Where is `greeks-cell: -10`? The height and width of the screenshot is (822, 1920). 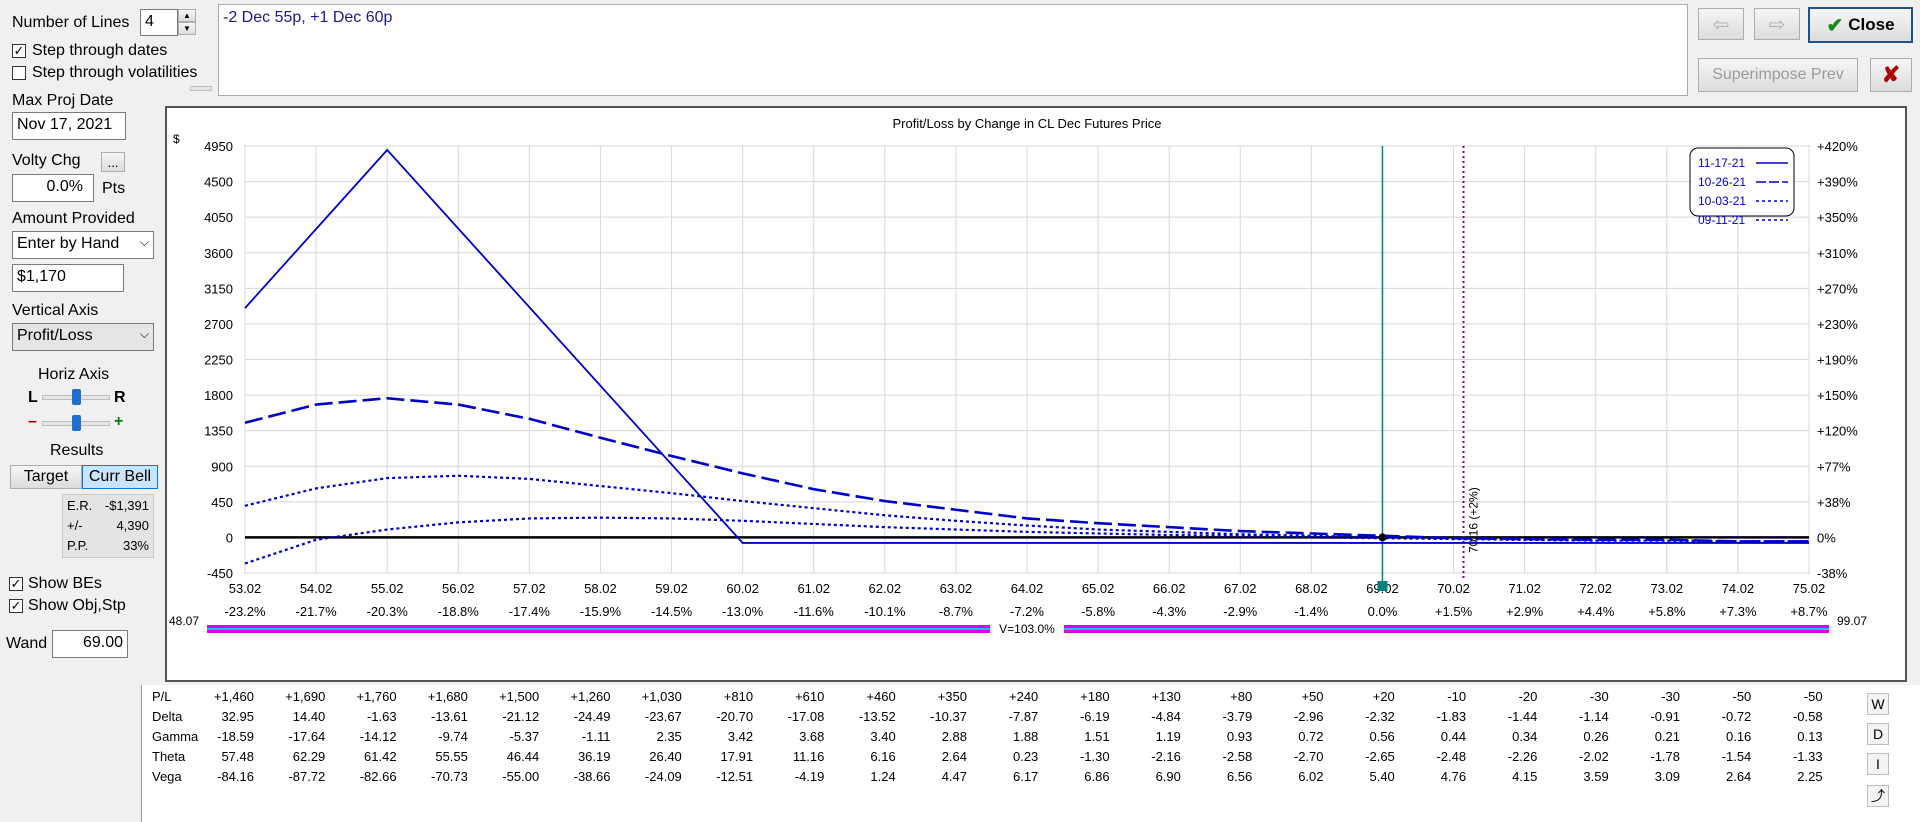
greeks-cell: -10 is located at coordinates (1457, 696).